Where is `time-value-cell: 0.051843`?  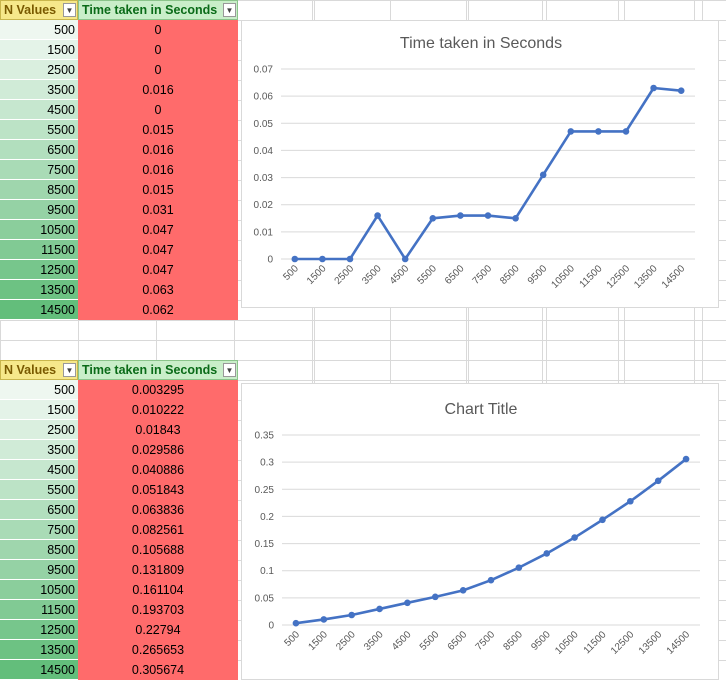 time-value-cell: 0.051843 is located at coordinates (158, 490).